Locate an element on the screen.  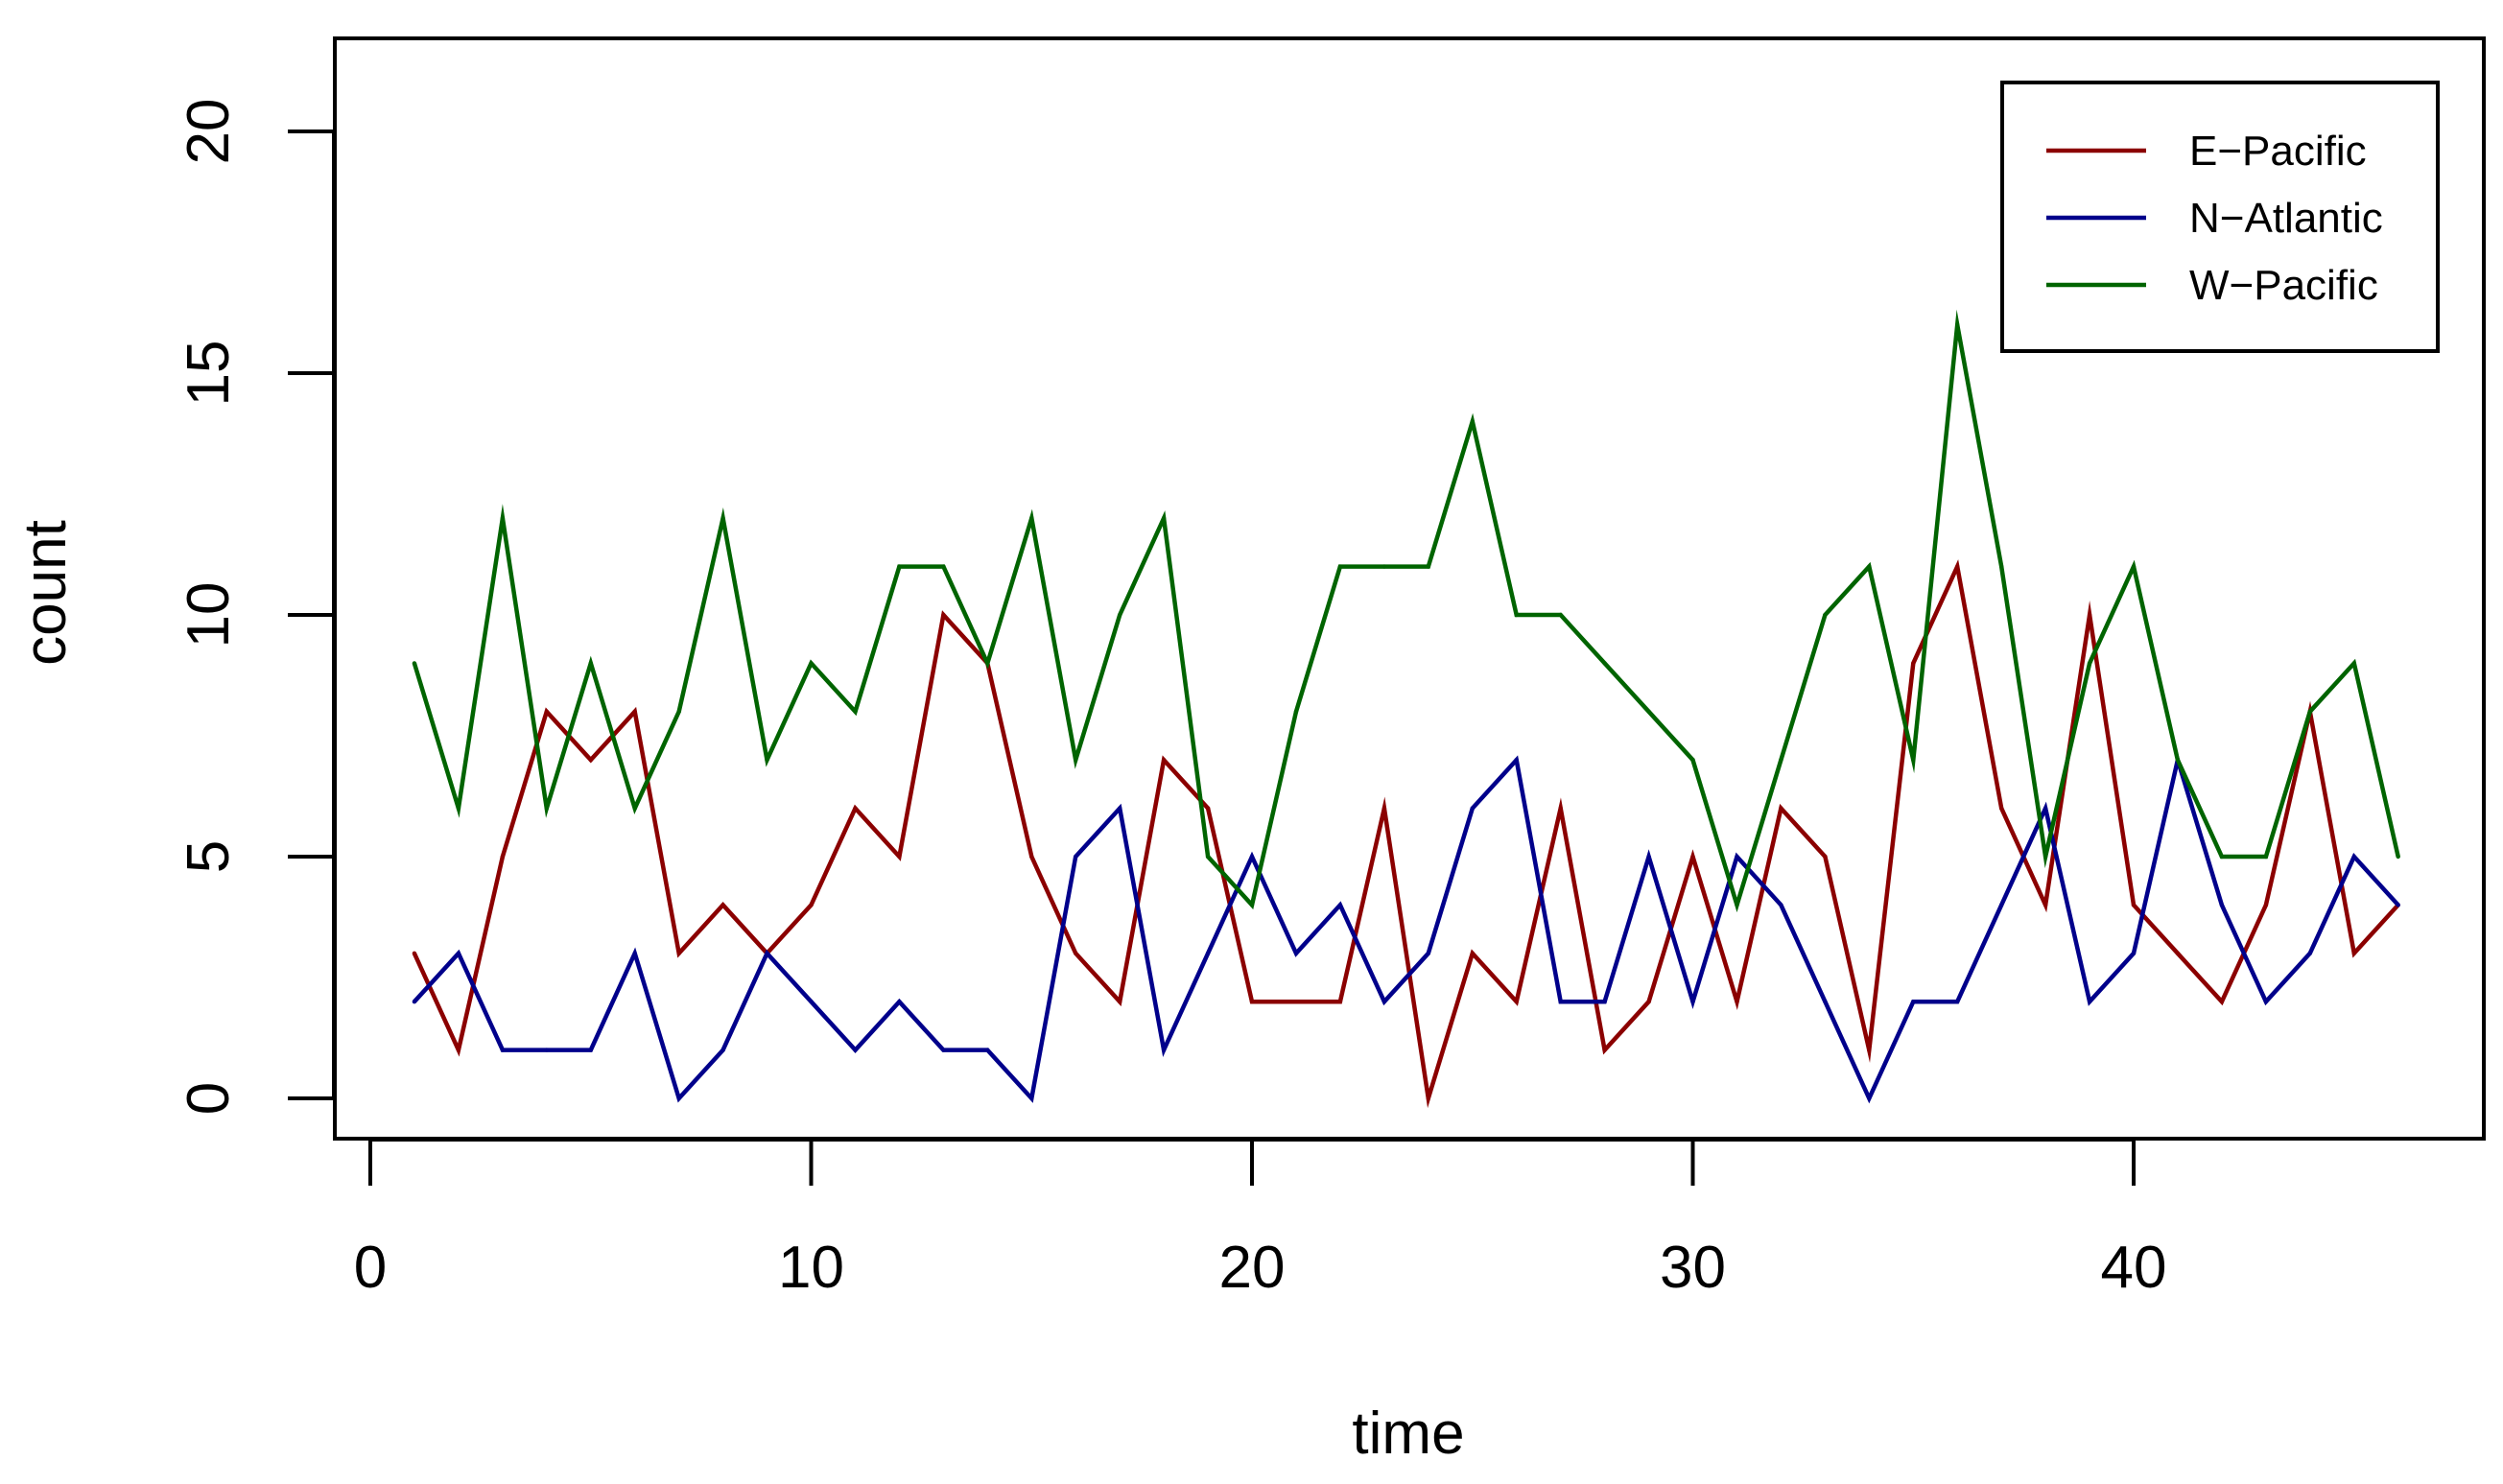
y-axis: 0 5 10 15 20 is located at coordinates (256, 607).